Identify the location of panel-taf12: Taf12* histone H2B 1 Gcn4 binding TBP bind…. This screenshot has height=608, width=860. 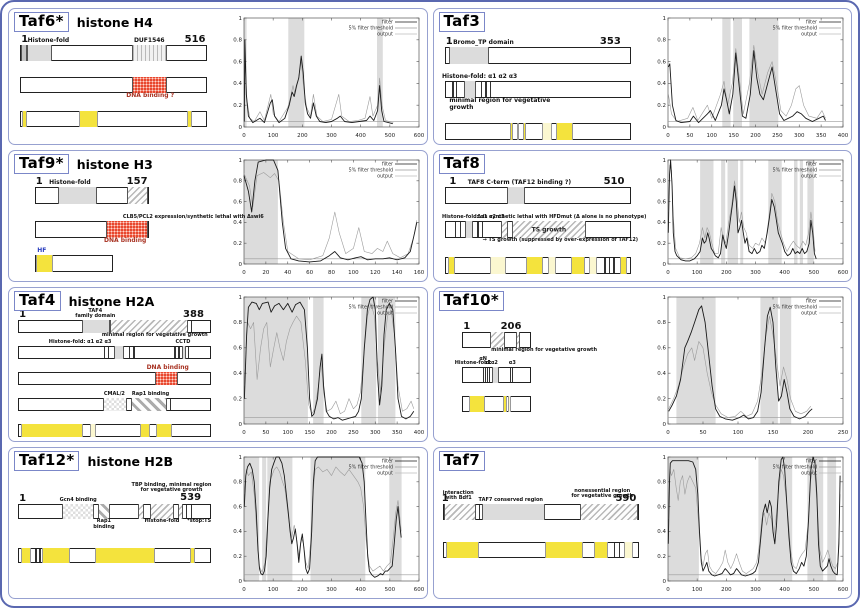
(218, 523).